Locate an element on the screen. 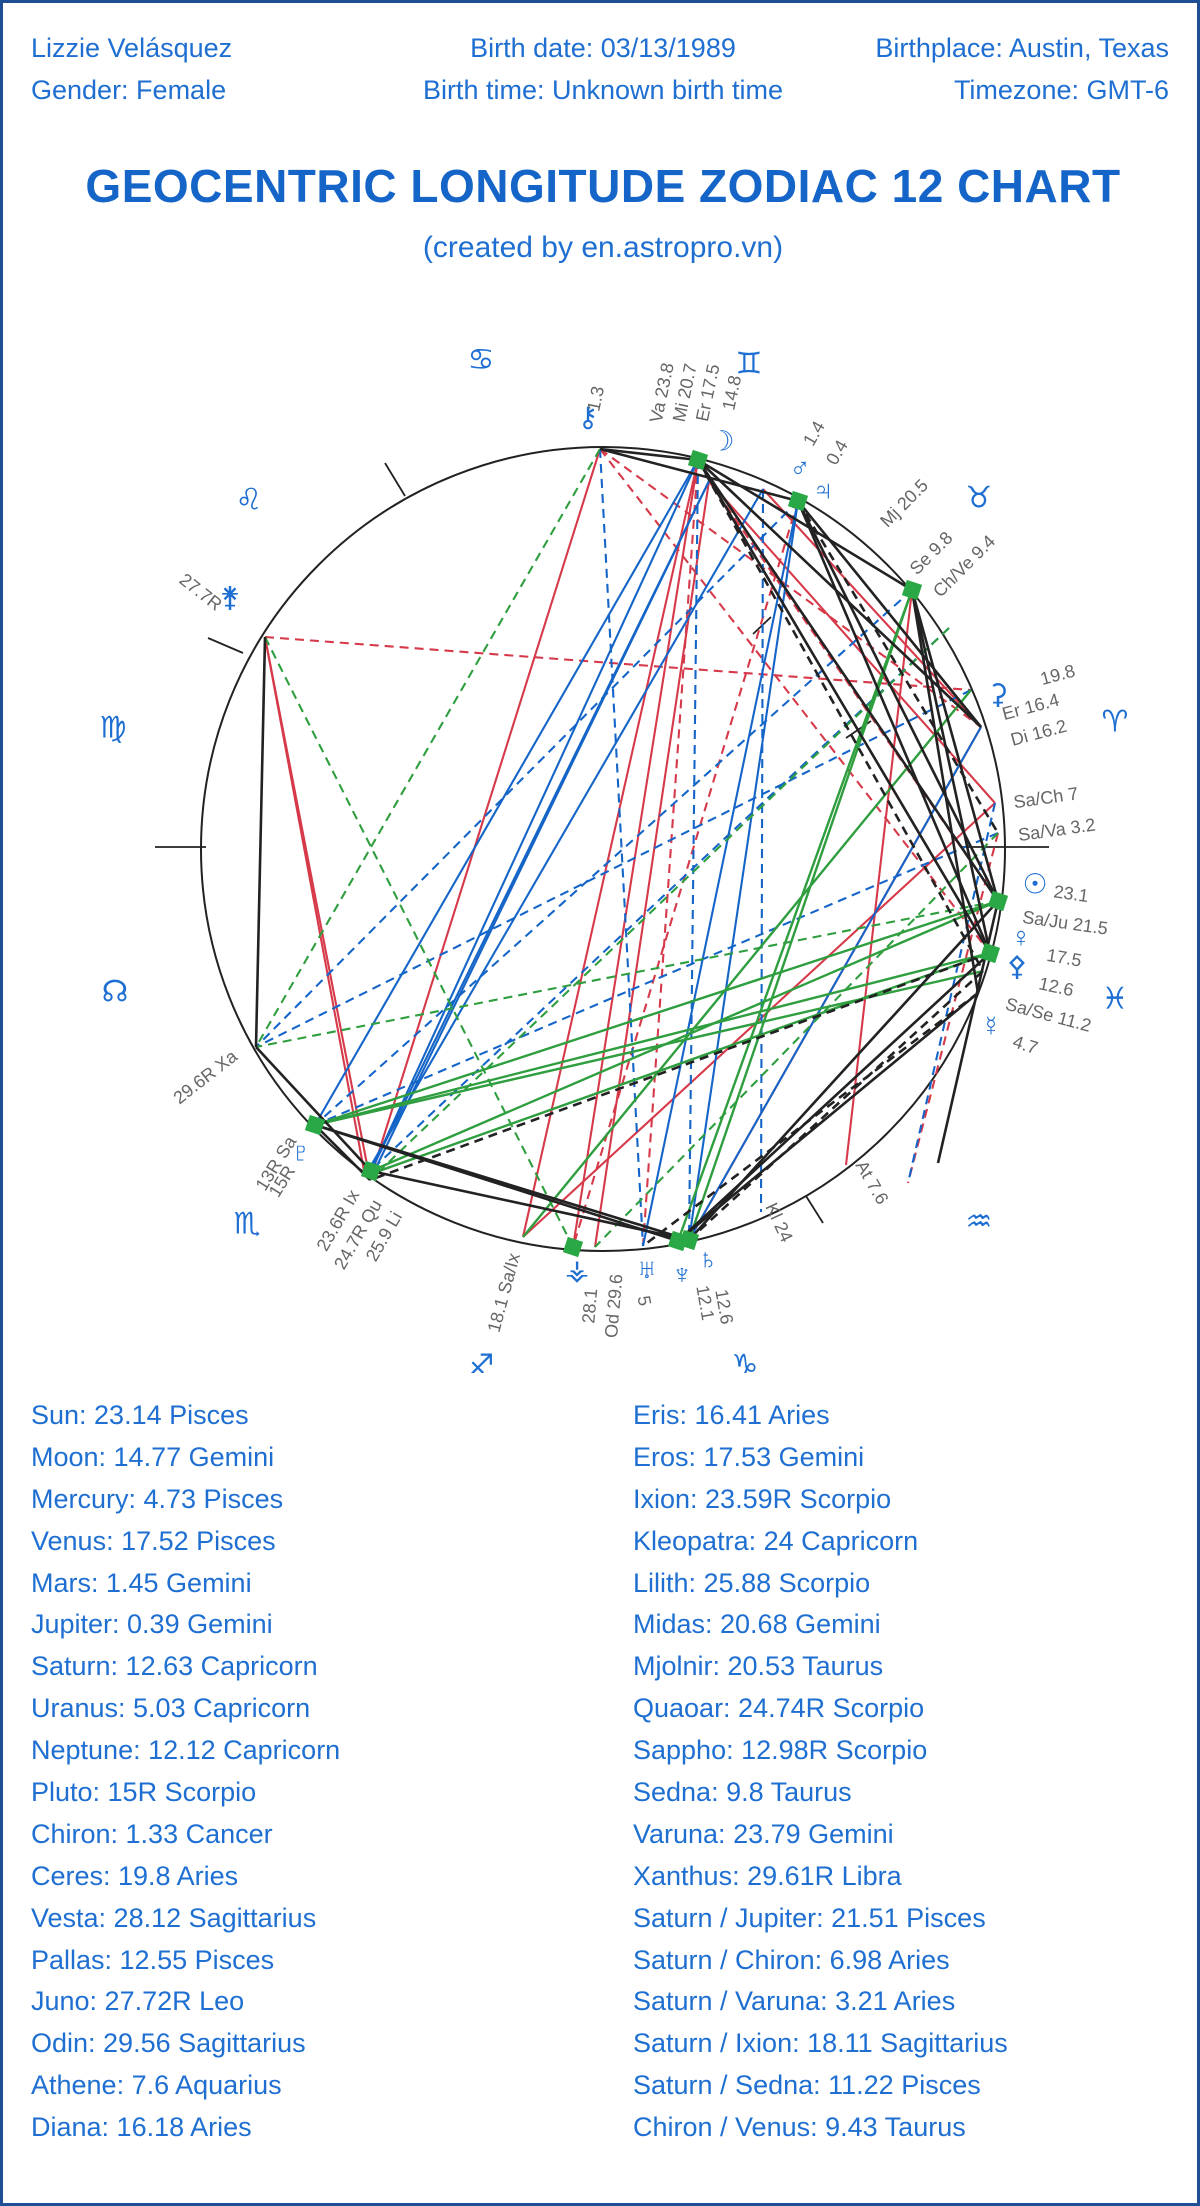 The width and height of the screenshot is (1200, 2206). position-item: Vesta: 28.12 Sagittarius is located at coordinates (174, 1917).